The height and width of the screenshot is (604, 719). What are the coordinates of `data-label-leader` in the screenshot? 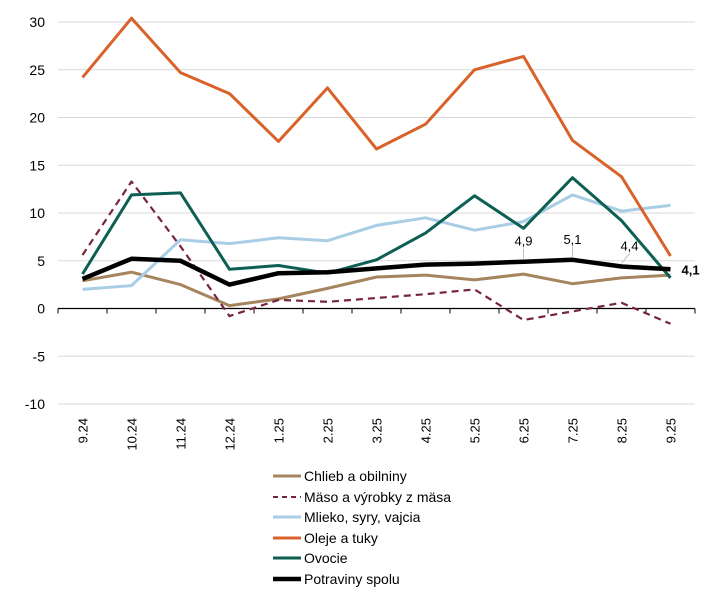 It's located at (625, 258).